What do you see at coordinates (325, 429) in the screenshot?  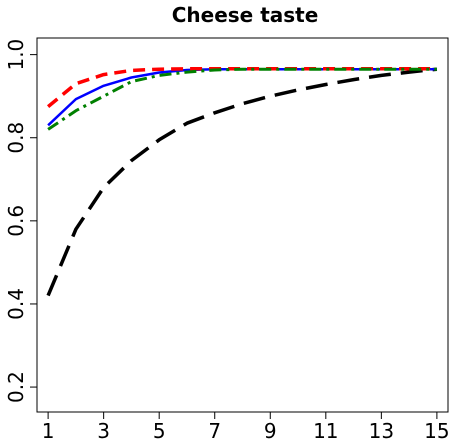 I see `x-tick-label: 11` at bounding box center [325, 429].